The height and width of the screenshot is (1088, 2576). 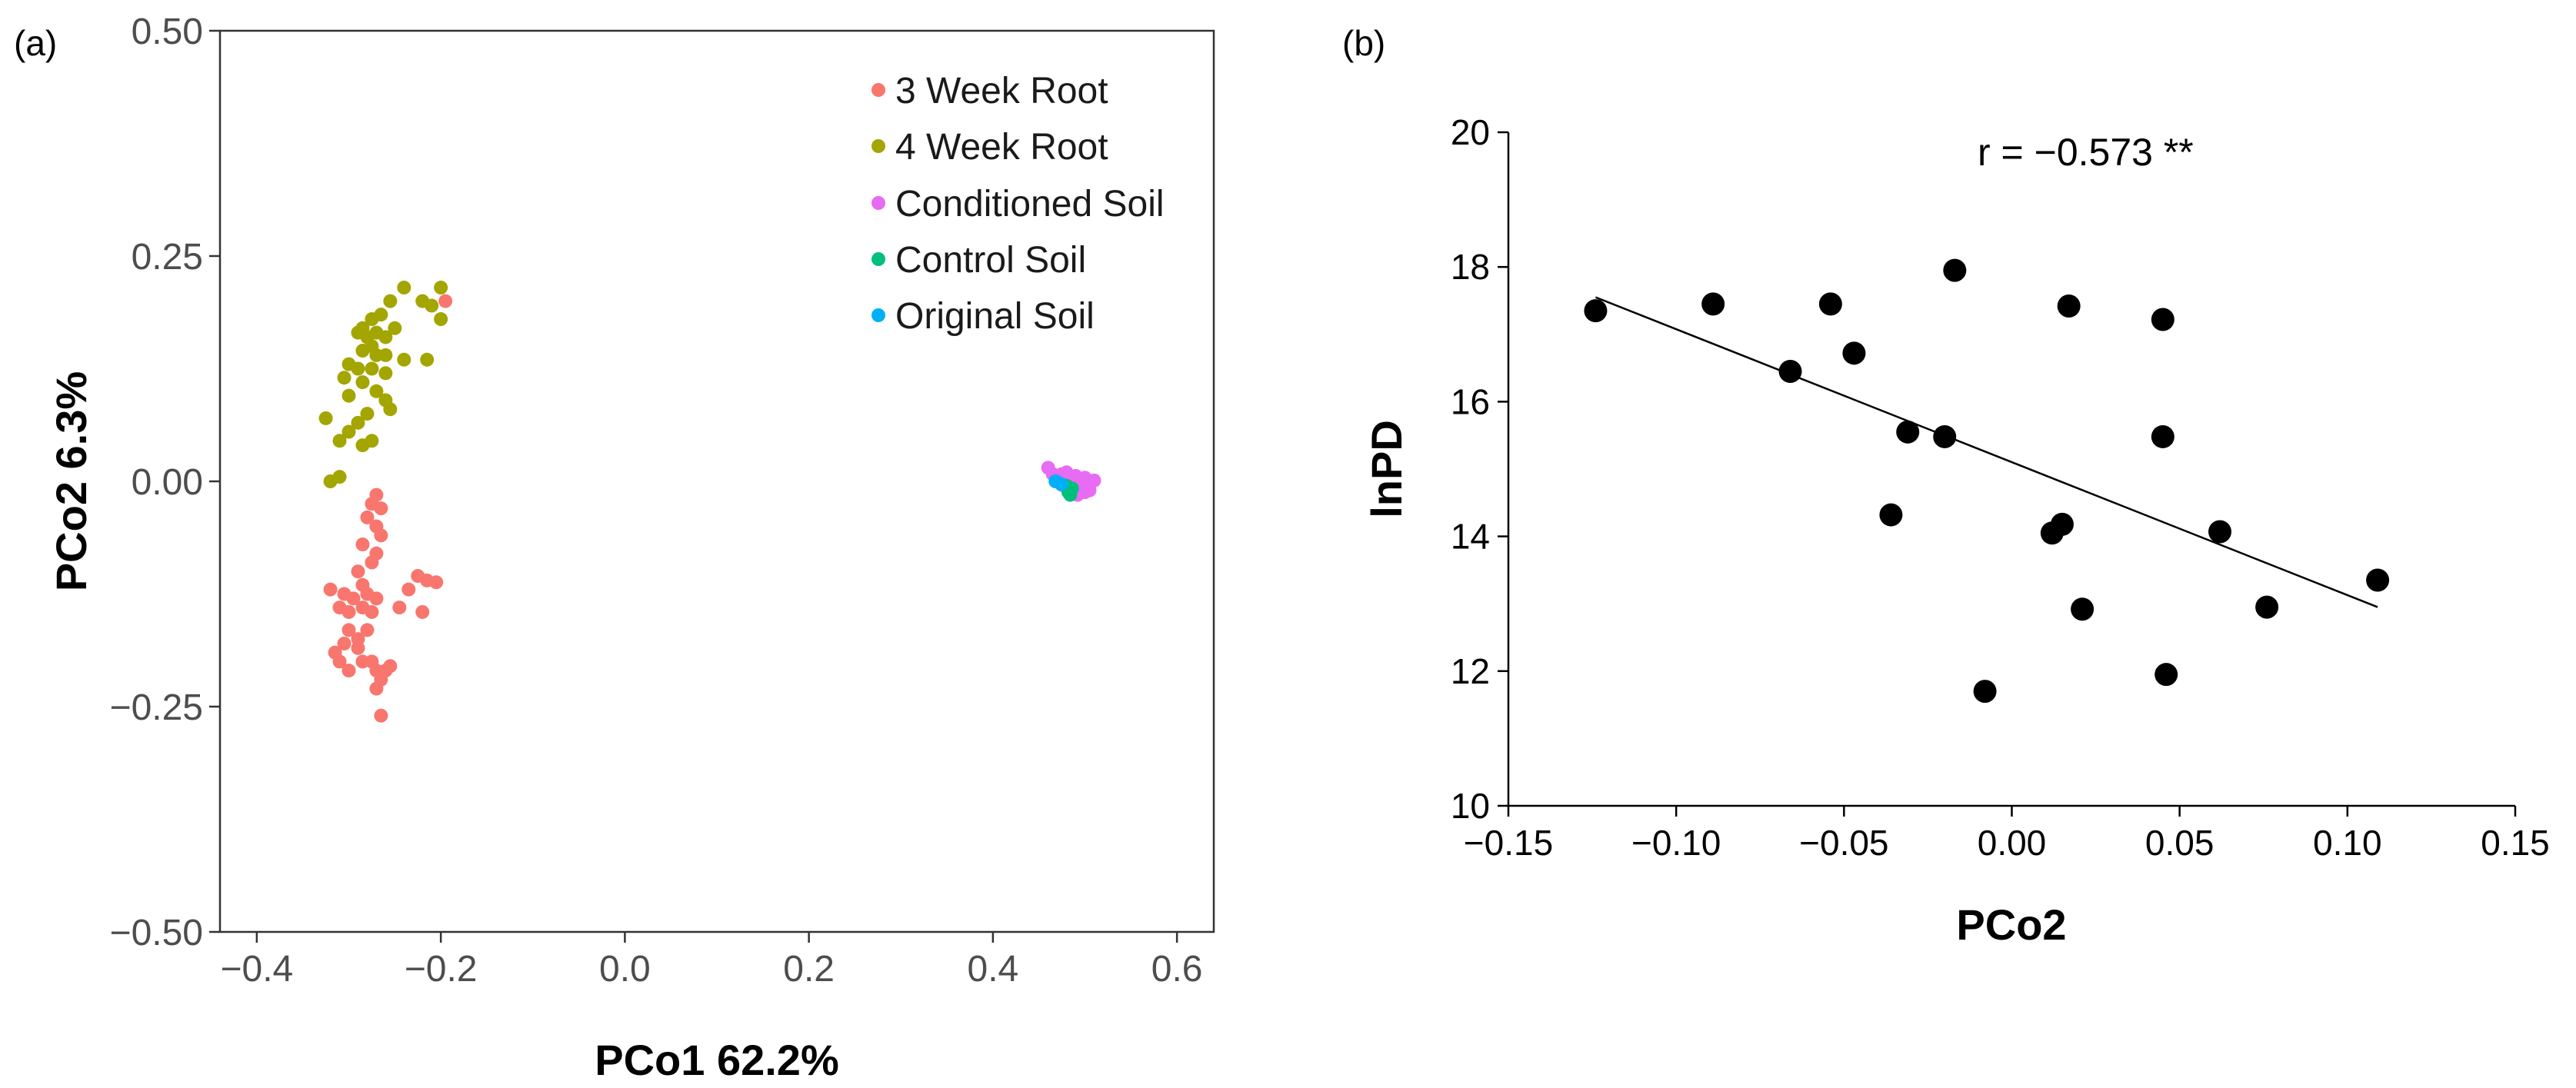 I want to click on x-tick-label: −0.2, so click(x=441, y=969).